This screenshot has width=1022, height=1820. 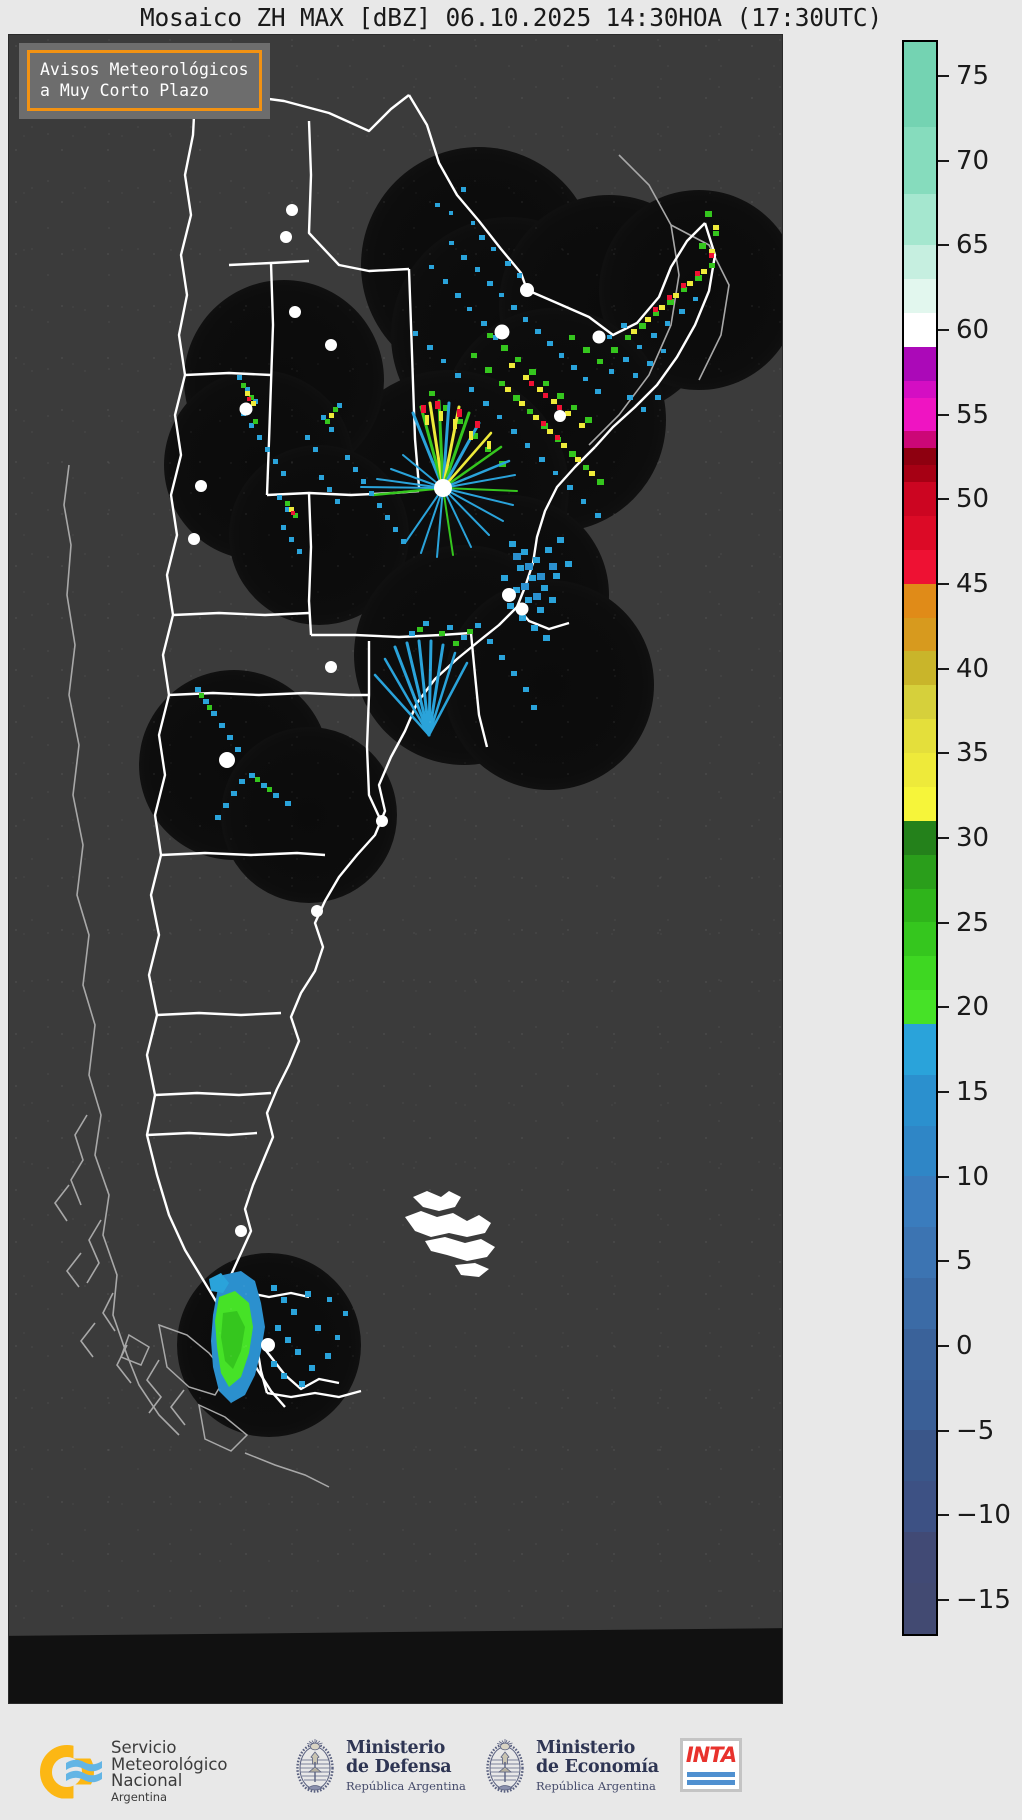 I want to click on smn-line-2: Meteorológico, so click(x=169, y=1764).